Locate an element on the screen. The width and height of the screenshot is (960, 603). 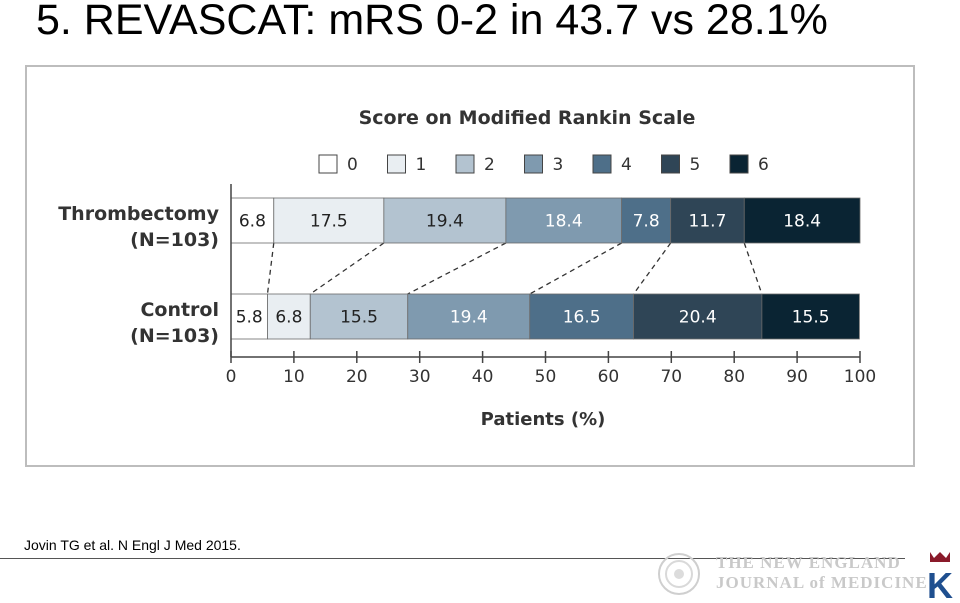
data-label-r0-s5: 11.7 is located at coordinates (708, 222).